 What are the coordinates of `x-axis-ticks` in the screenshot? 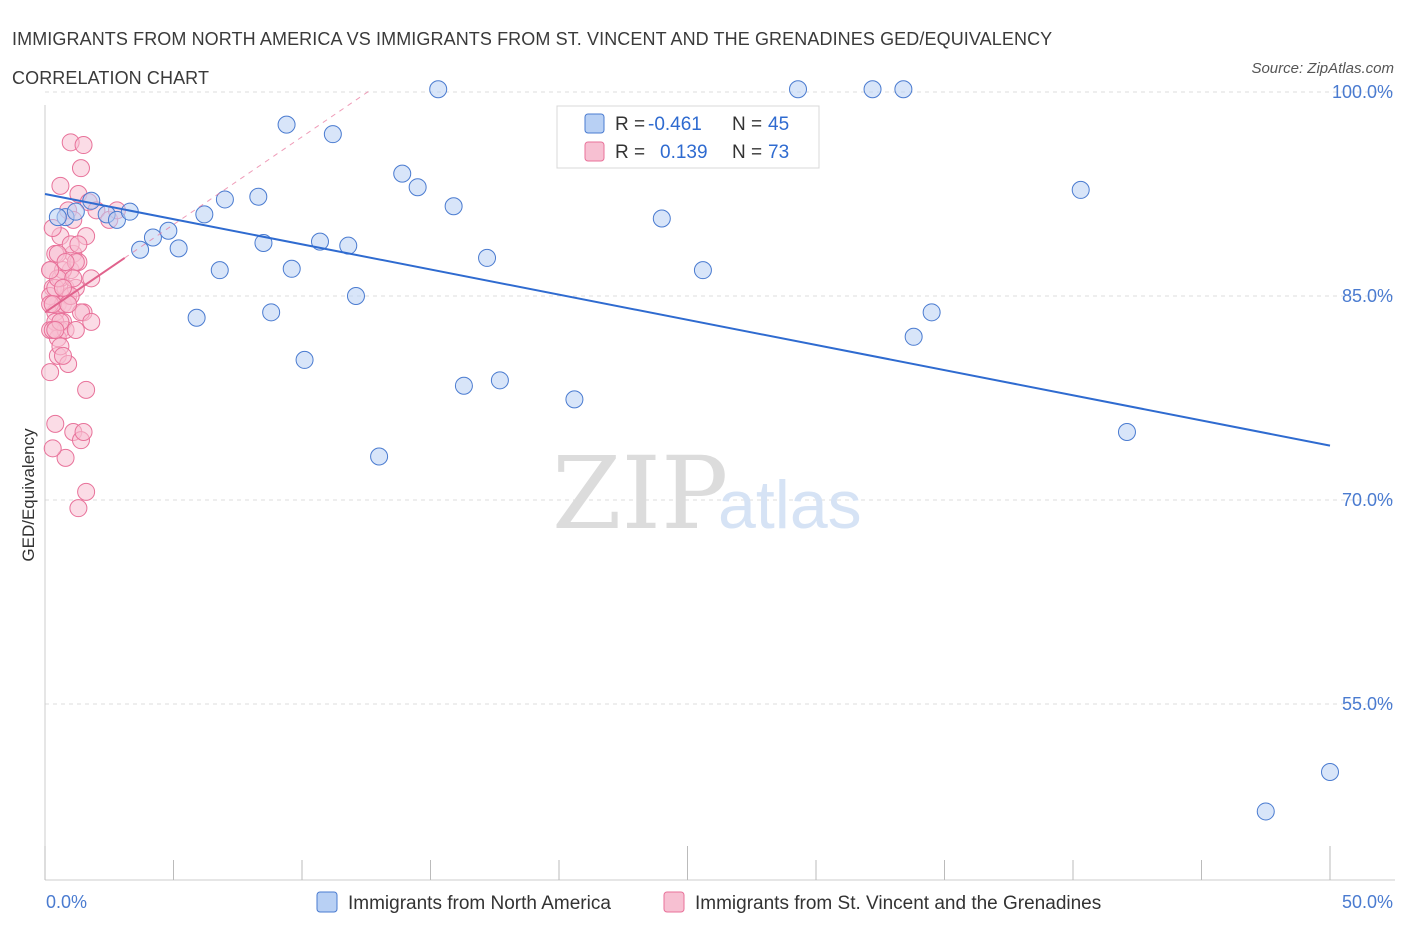 It's located at (687, 863).